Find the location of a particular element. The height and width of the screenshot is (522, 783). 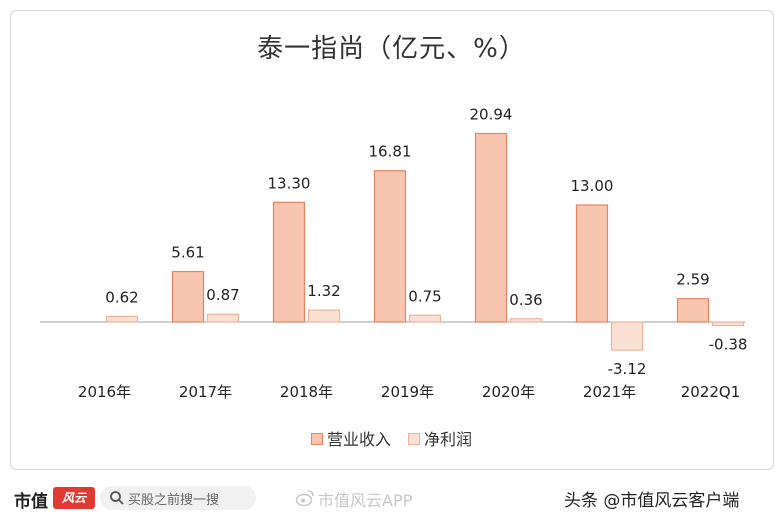

search-box: 买股之前搜一搜 is located at coordinates (178, 498).